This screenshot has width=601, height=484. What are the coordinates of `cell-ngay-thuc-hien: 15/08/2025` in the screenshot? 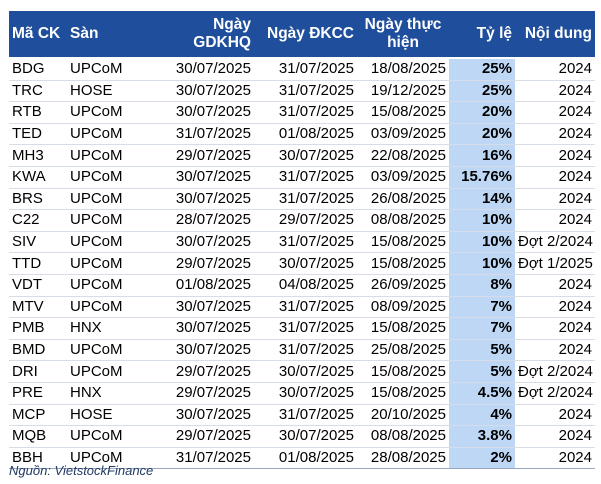 It's located at (403, 242).